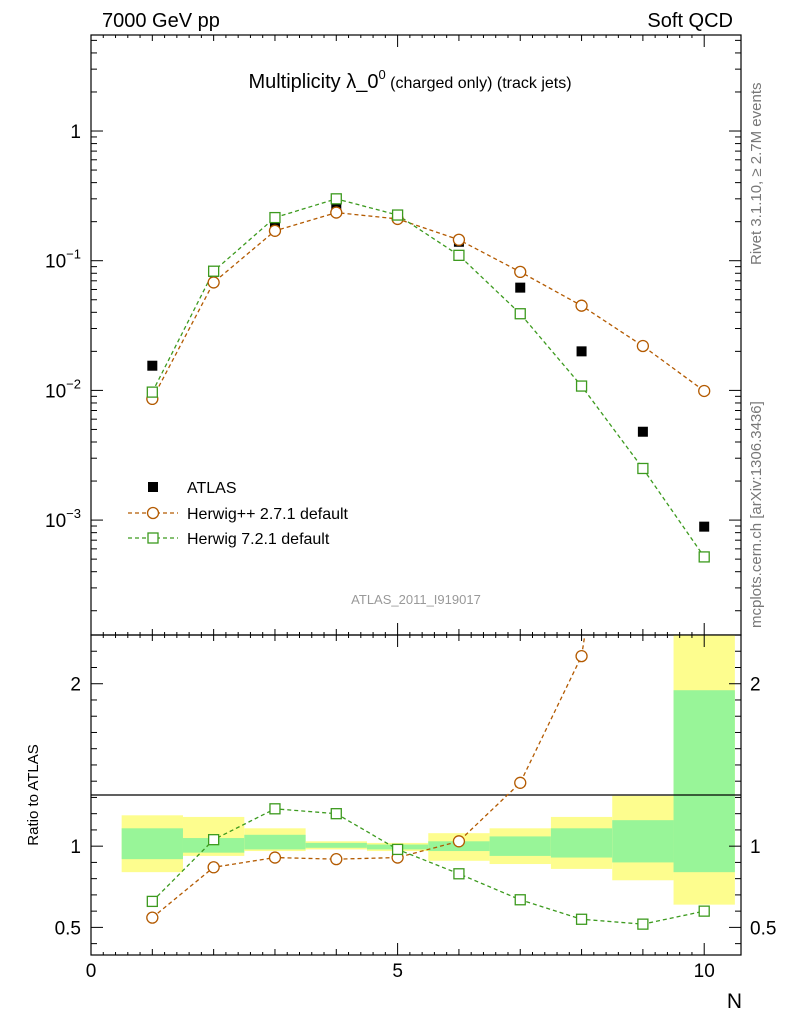 The image size is (786, 1024). Describe the element at coordinates (212, 488) in the screenshot. I see `legend-label-atlas: ATLAS` at that location.